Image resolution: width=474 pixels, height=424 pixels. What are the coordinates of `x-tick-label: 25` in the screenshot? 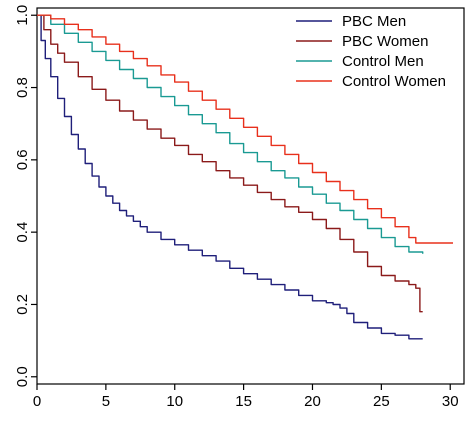 It's located at (381, 401).